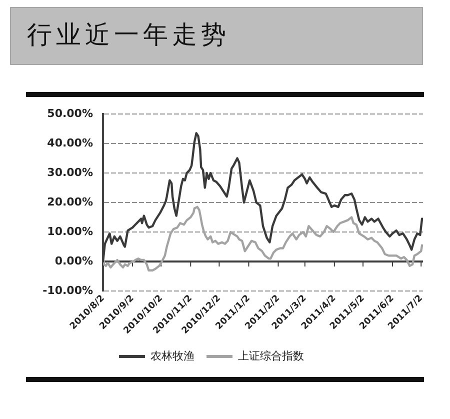 Image resolution: width=450 pixels, height=419 pixels. I want to click on legend-label: 上证综合指数, so click(271, 355).